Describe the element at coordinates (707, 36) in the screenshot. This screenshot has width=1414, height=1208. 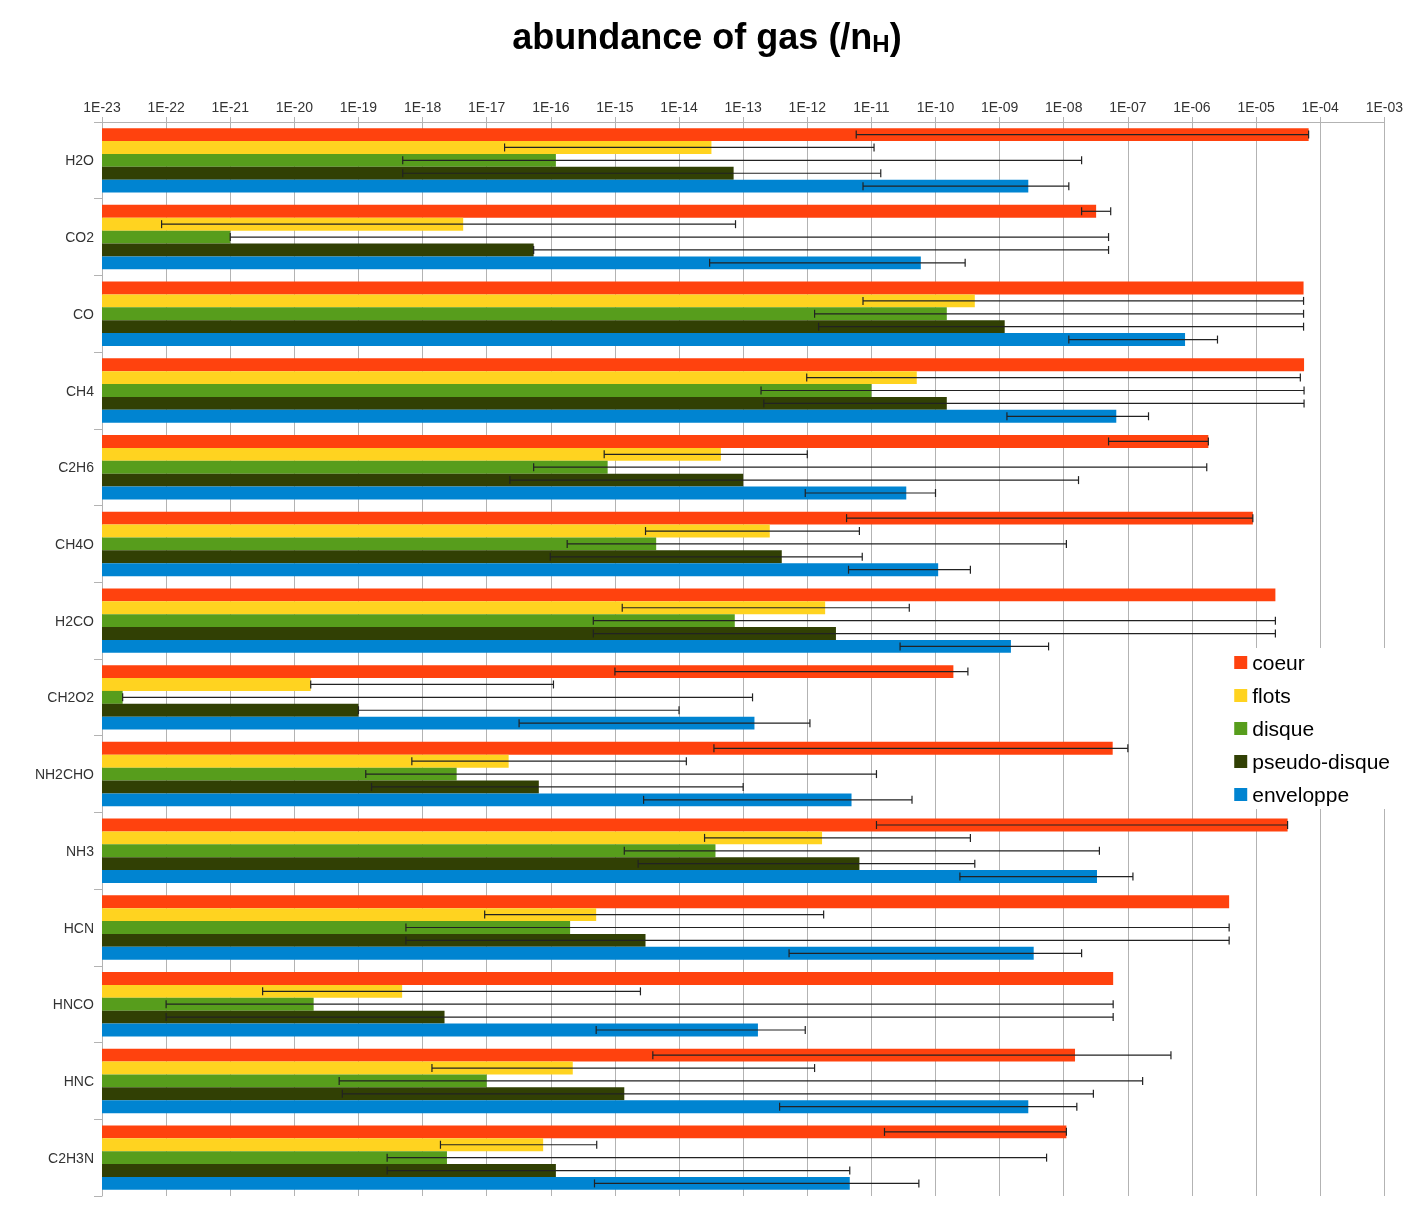
I see `chart-title: abundance of gas (/nH)` at that location.